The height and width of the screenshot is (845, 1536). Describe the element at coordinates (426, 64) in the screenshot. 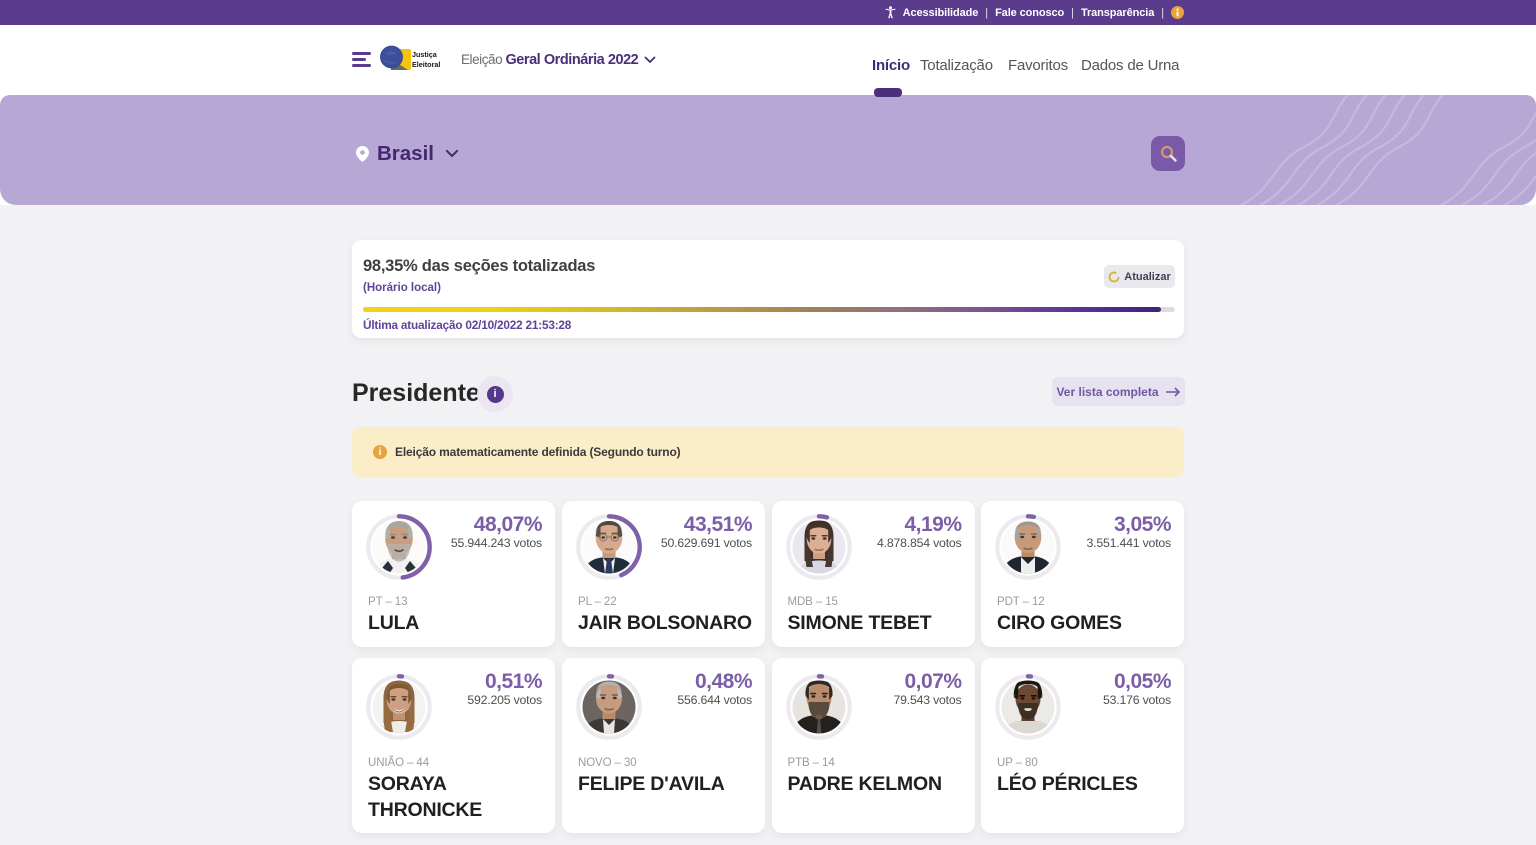

I see `svg-text: Eleitoral` at that location.